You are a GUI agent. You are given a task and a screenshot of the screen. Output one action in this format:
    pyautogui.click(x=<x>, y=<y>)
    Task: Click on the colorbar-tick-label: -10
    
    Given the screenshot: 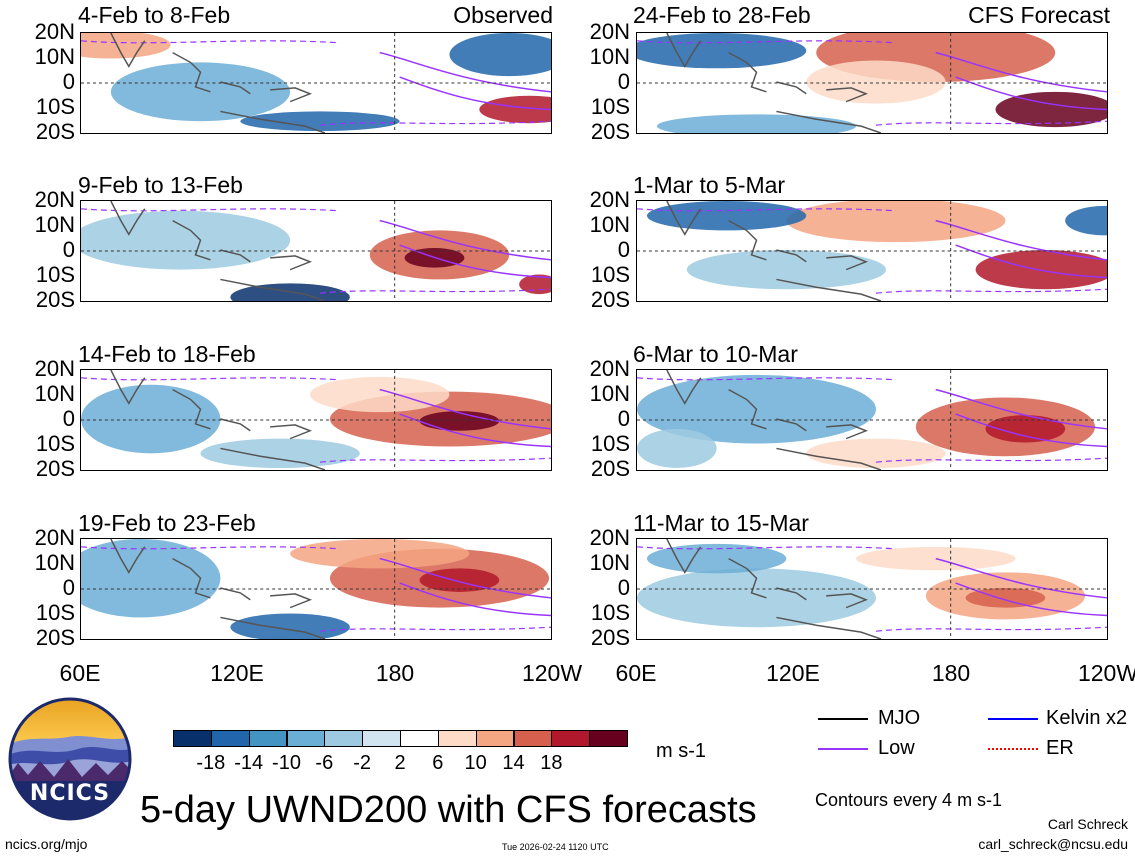 What is the action you would take?
    pyautogui.click(x=286, y=763)
    